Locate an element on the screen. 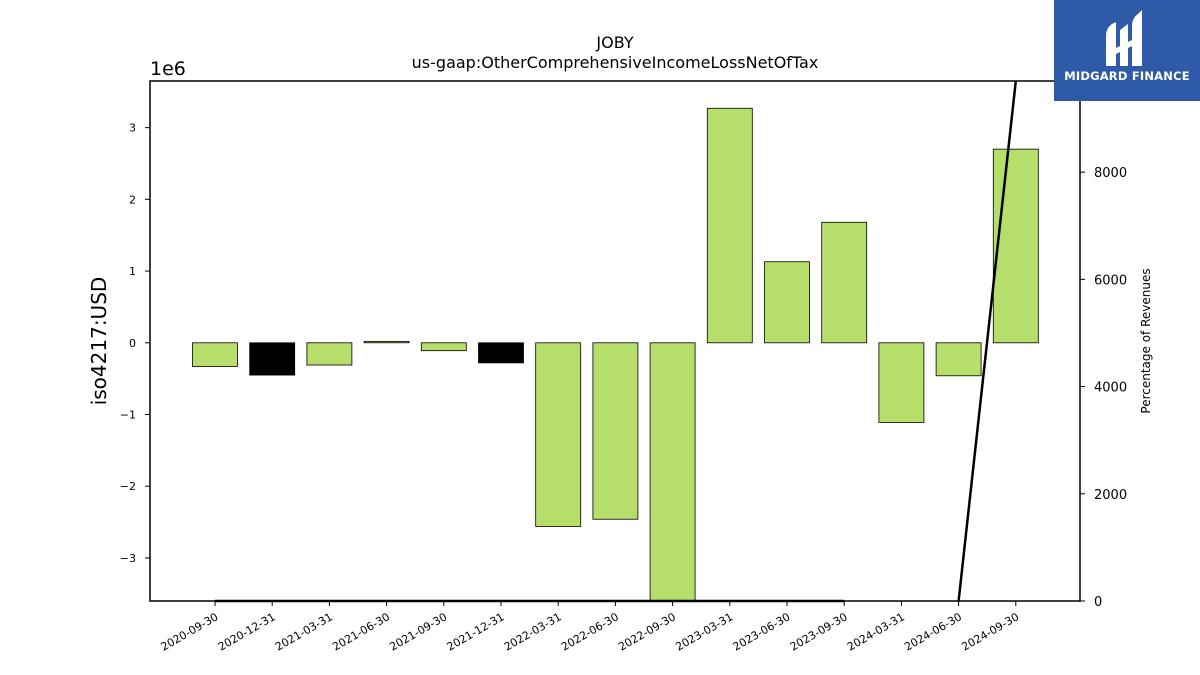 Image resolution: width=1200 pixels, height=675 pixels. y-tick-label: 3 is located at coordinates (132, 128).